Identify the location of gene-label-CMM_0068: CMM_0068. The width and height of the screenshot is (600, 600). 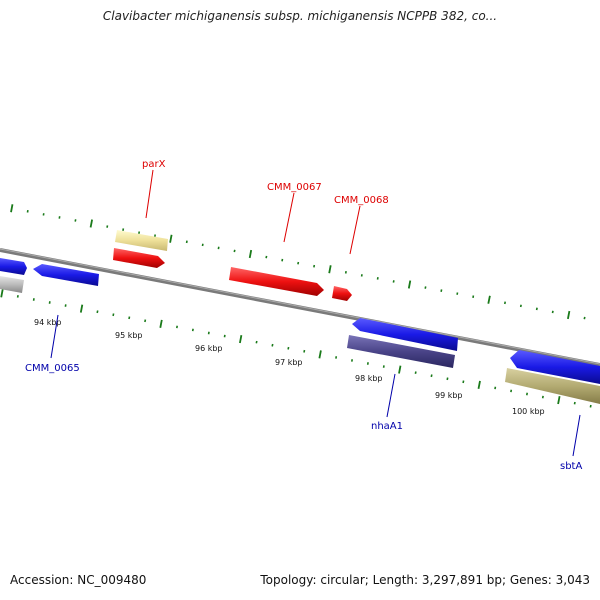
(361, 200).